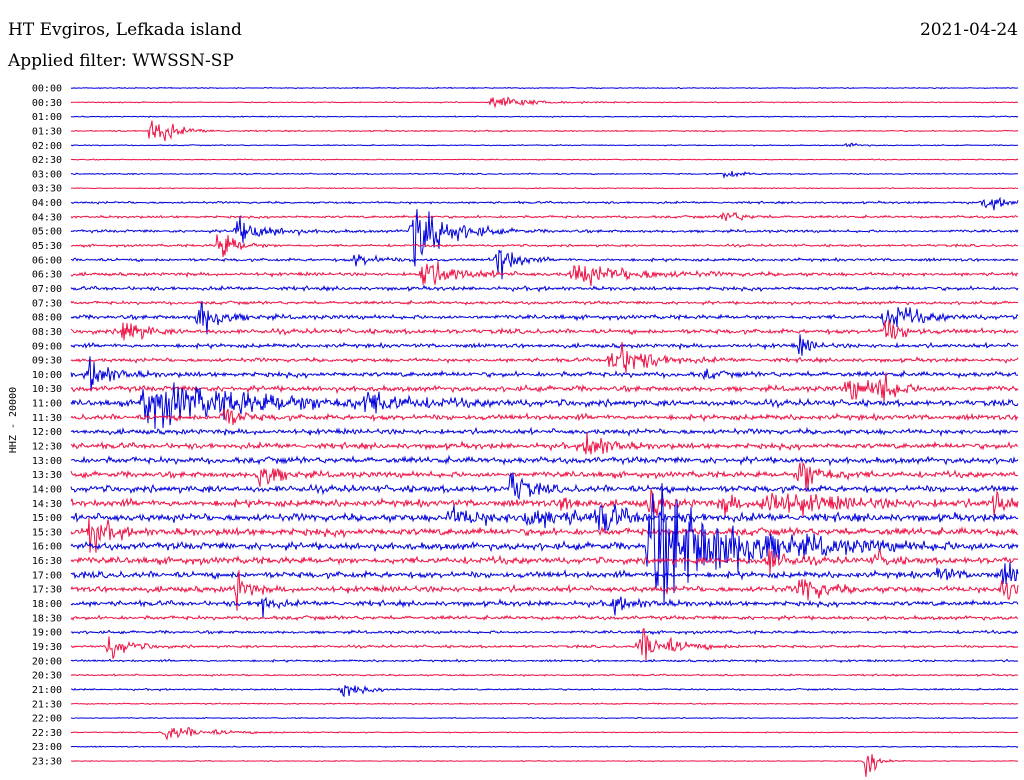 The height and width of the screenshot is (780, 1024). What do you see at coordinates (47, 504) in the screenshot?
I see `time-label: 14:30` at bounding box center [47, 504].